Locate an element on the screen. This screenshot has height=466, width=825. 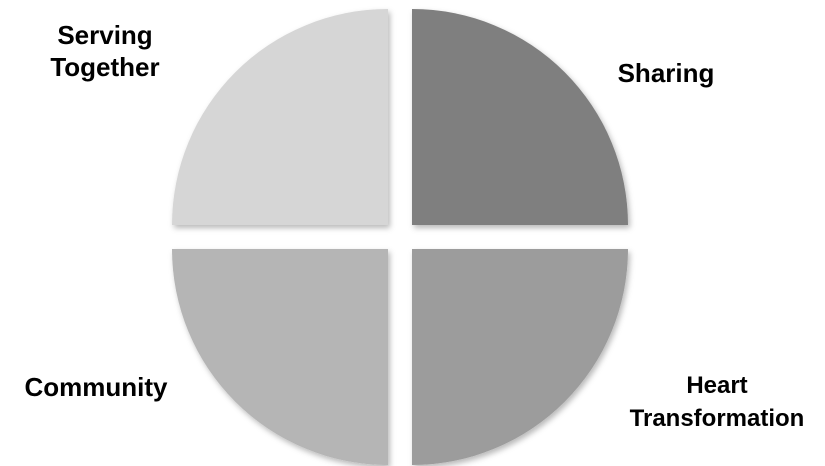
quadrant-bottom-left is located at coordinates (280, 357).